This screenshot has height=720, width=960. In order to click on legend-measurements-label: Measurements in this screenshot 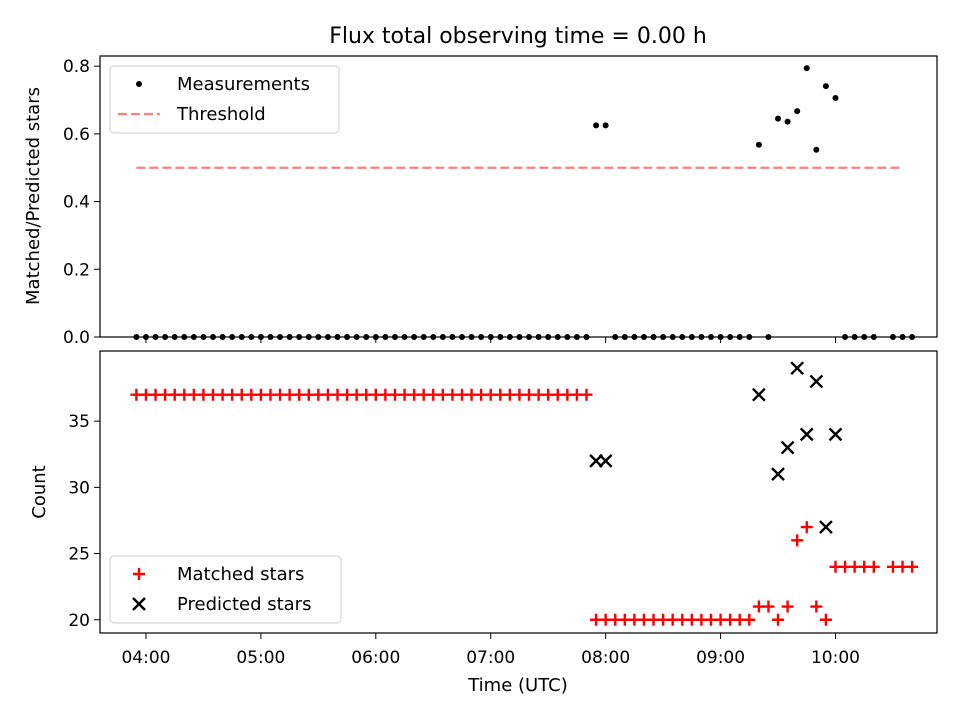, I will do `click(243, 84)`.